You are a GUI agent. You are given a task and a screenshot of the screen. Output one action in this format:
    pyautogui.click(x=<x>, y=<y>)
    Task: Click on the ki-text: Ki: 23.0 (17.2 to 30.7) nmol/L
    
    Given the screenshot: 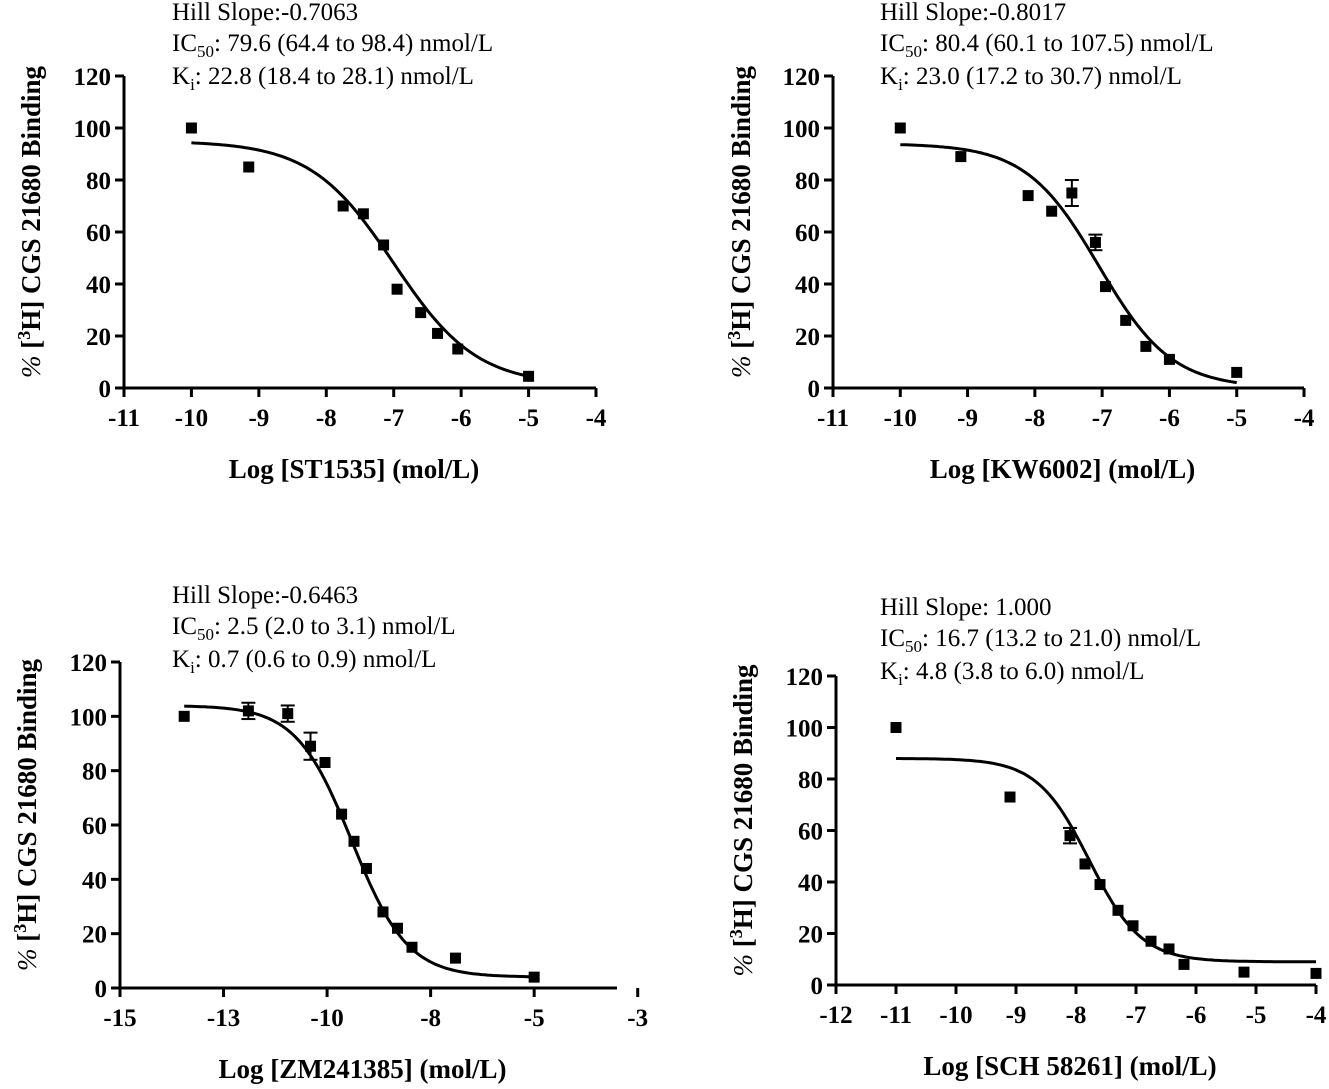 What is the action you would take?
    pyautogui.click(x=1031, y=78)
    